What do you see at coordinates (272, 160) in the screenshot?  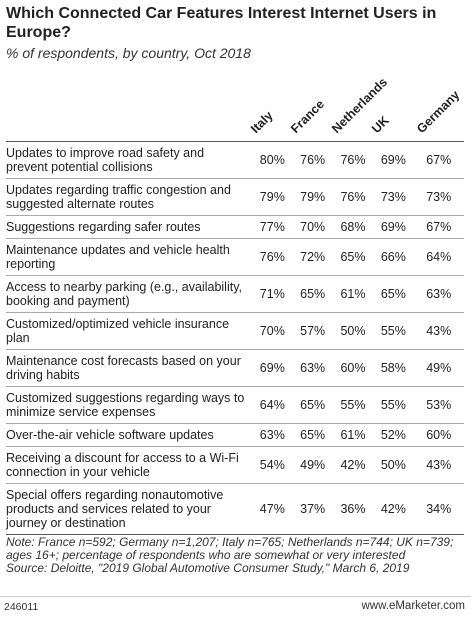 I see `cell: 80%` at bounding box center [272, 160].